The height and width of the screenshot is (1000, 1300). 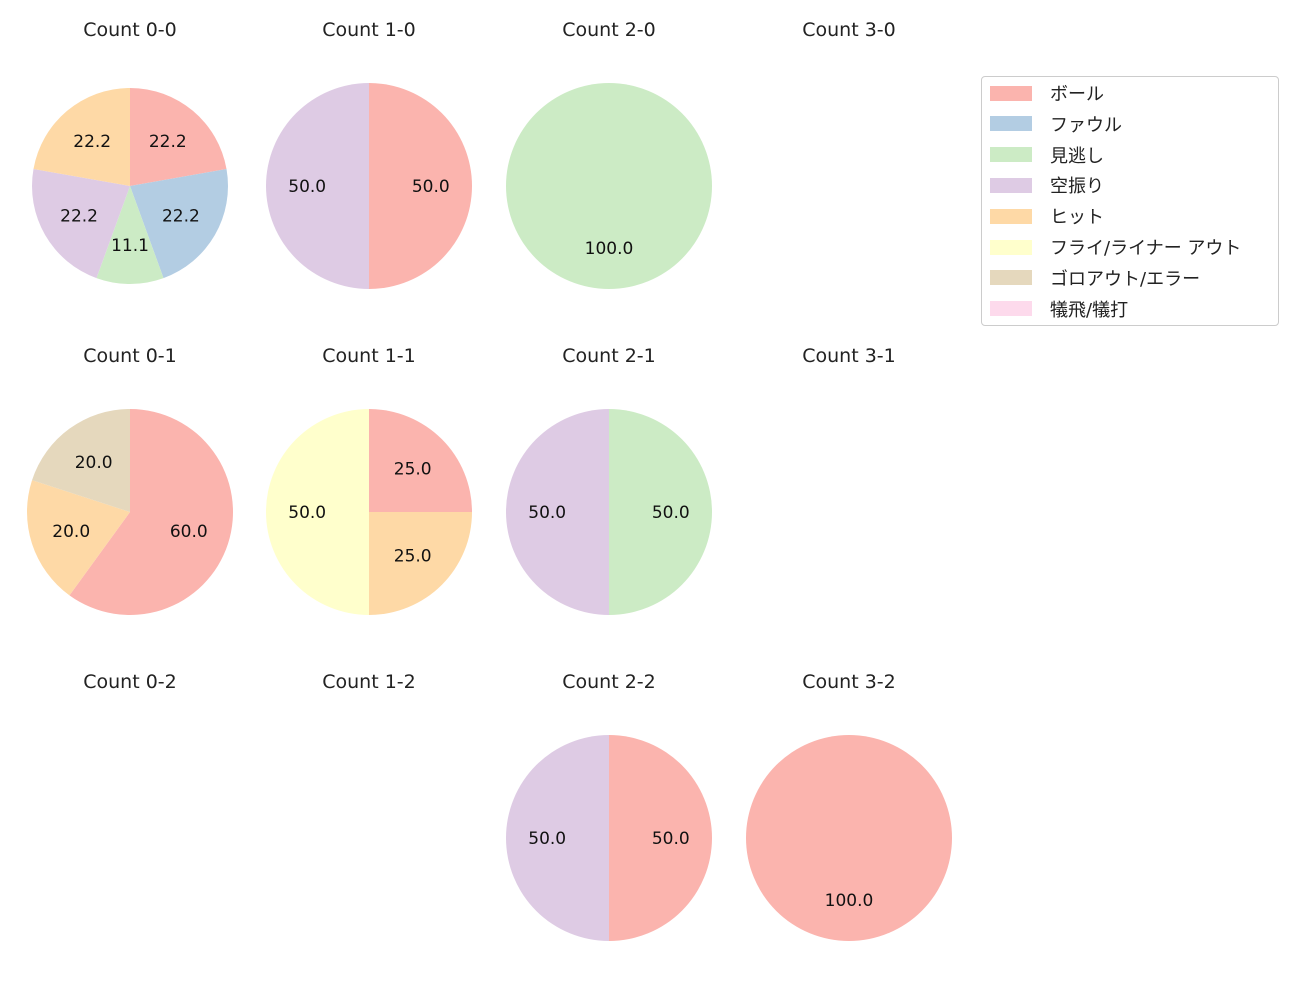 What do you see at coordinates (189, 532) in the screenshot?
I see `slice-value-label: 60.0` at bounding box center [189, 532].